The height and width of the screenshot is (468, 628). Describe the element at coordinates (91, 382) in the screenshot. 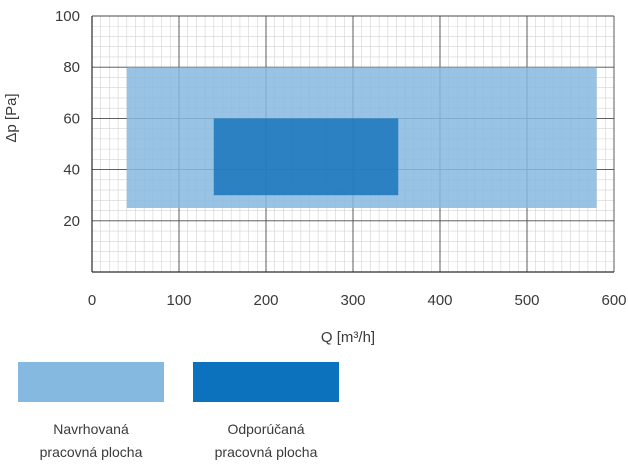

I see `legend-swatch-proposed-area` at that location.